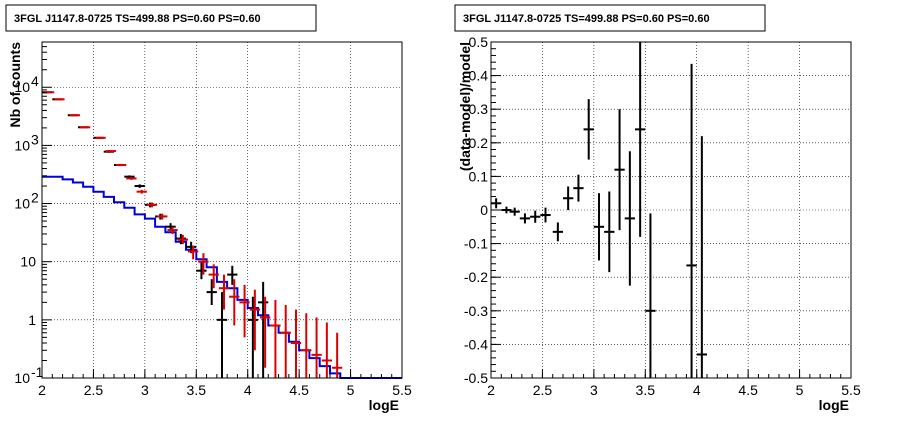 The image size is (898, 421). Describe the element at coordinates (800, 390) in the screenshot. I see `right-x-tick-label: 5` at that location.